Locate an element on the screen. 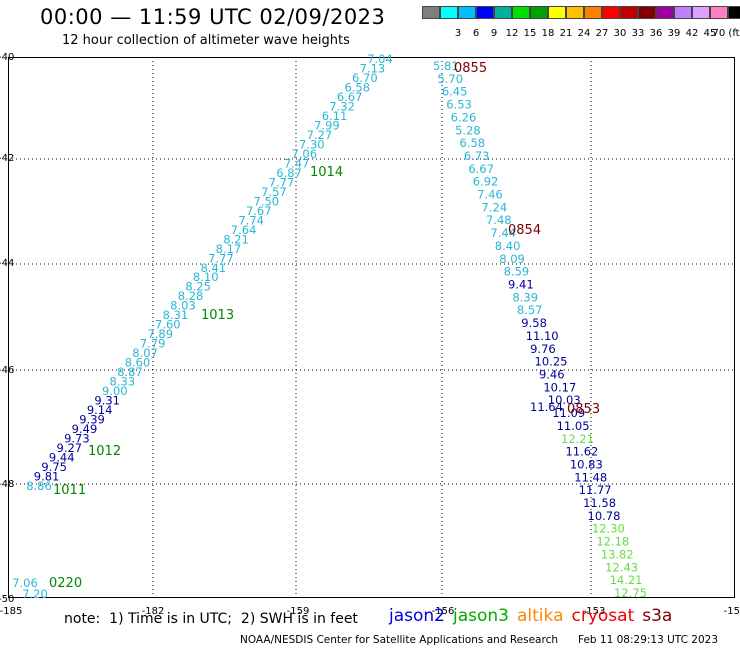 The height and width of the screenshot is (650, 740). wave-height-label: 8.28 is located at coordinates (191, 296).